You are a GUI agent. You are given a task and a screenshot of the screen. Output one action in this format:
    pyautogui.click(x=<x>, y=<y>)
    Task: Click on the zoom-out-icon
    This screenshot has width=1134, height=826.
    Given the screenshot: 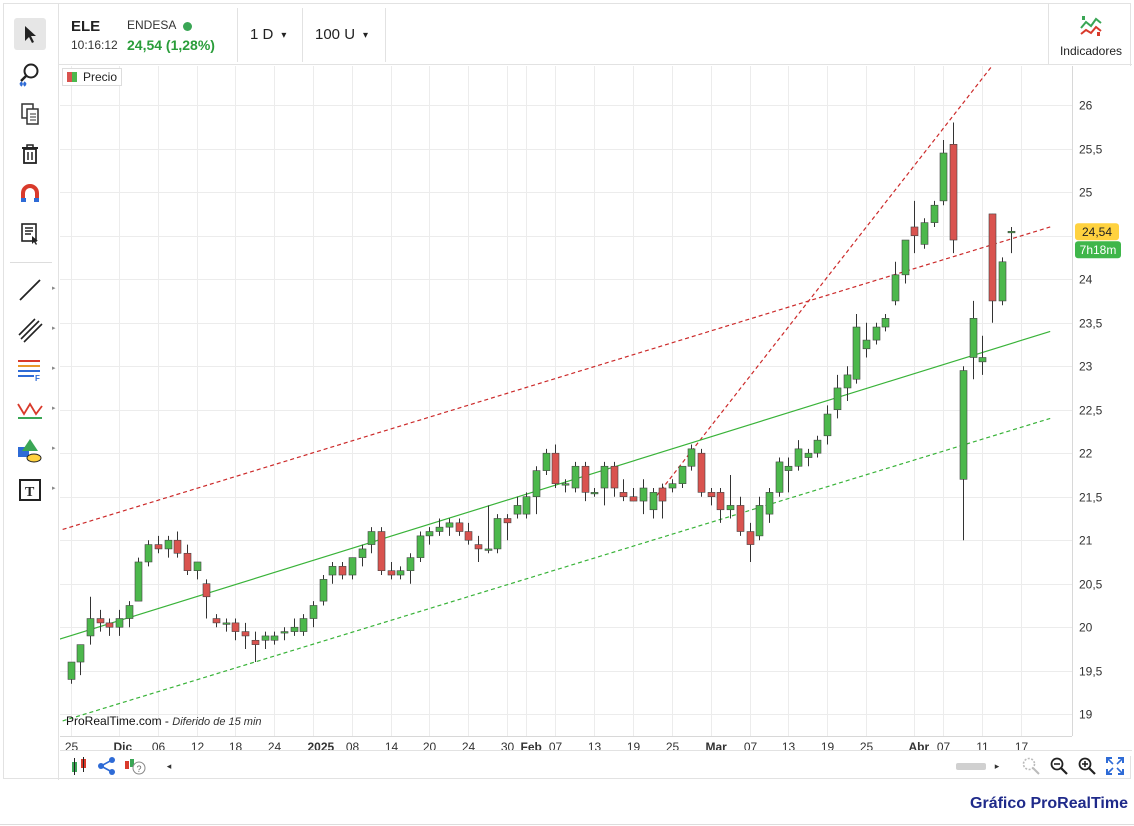 What is the action you would take?
    pyautogui.click(x=1059, y=766)
    